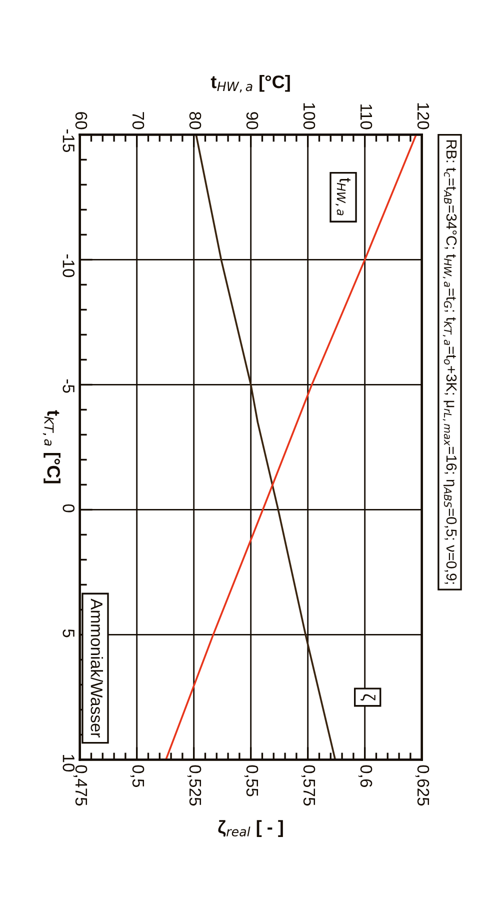  What do you see at coordinates (68, 140) in the screenshot?
I see `y-tick-label: -15` at bounding box center [68, 140].